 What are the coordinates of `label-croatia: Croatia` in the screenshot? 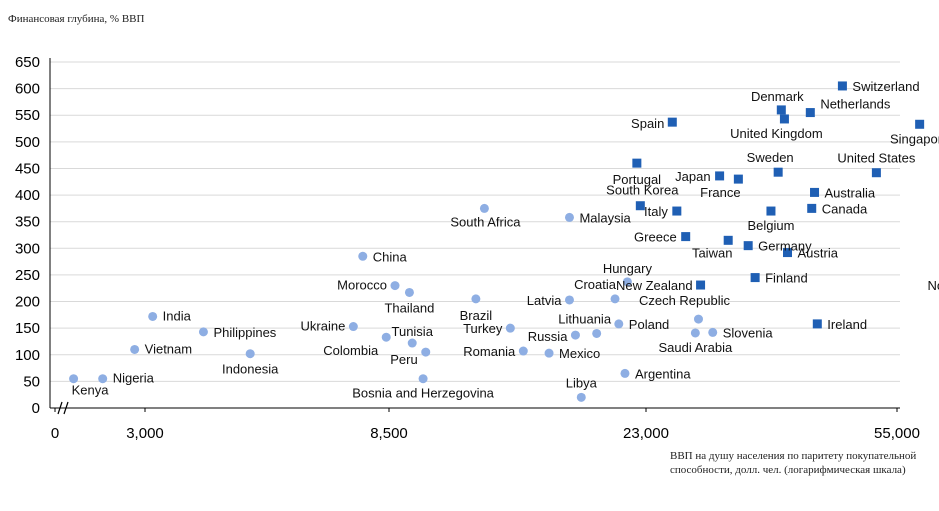 It's located at (595, 284).